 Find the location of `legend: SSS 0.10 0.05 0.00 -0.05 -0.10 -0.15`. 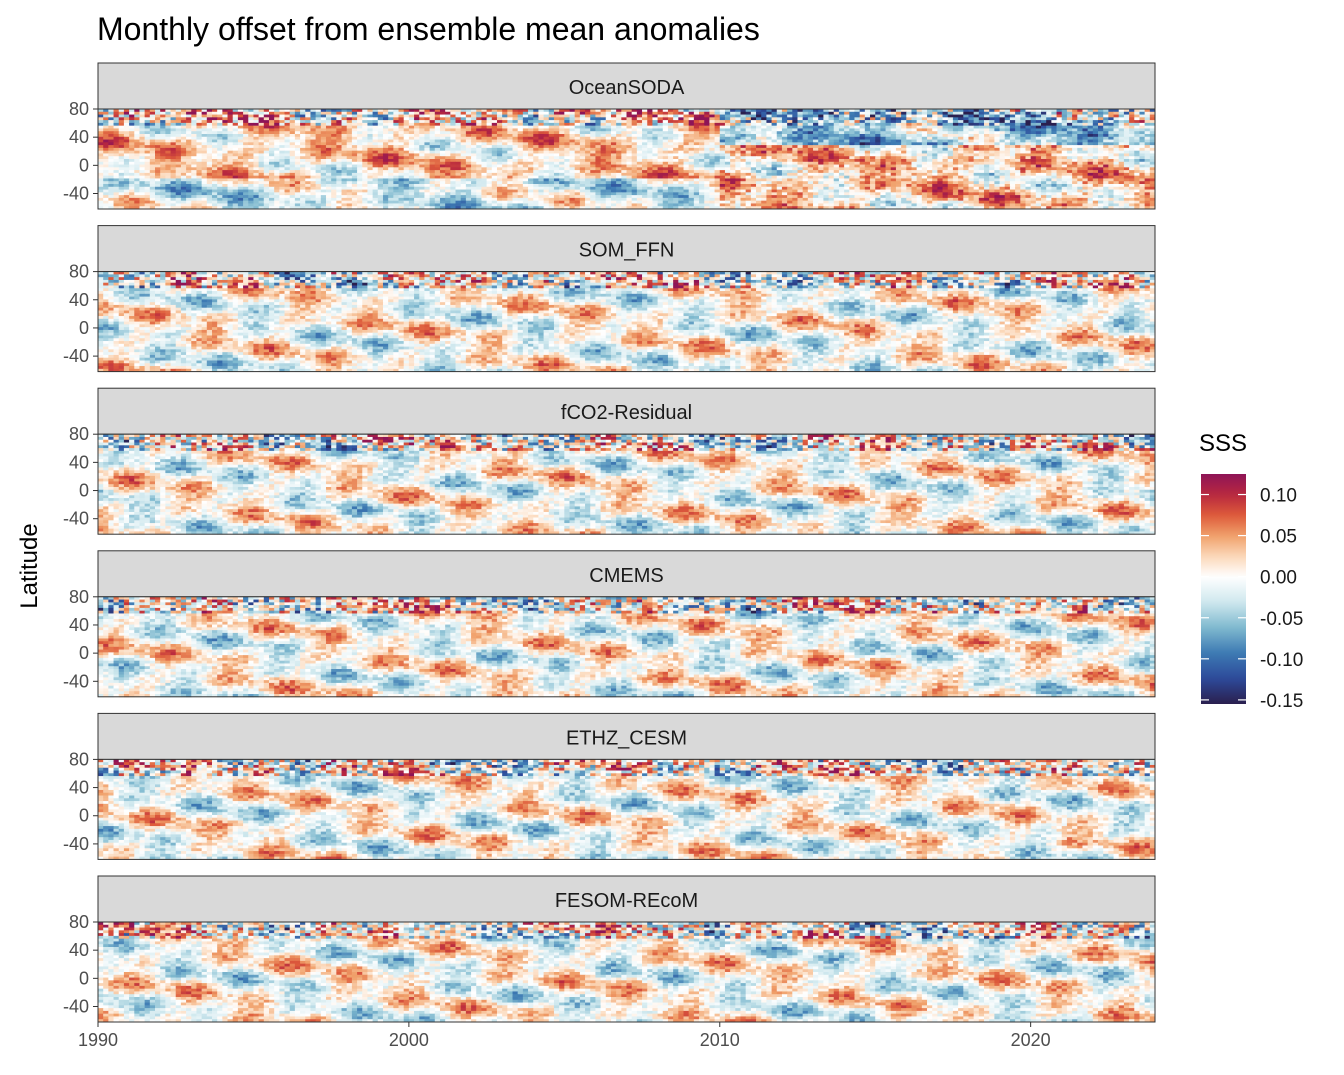

legend: SSS 0.10 0.05 0.00 -0.05 -0.10 -0.15 is located at coordinates (1251, 571).